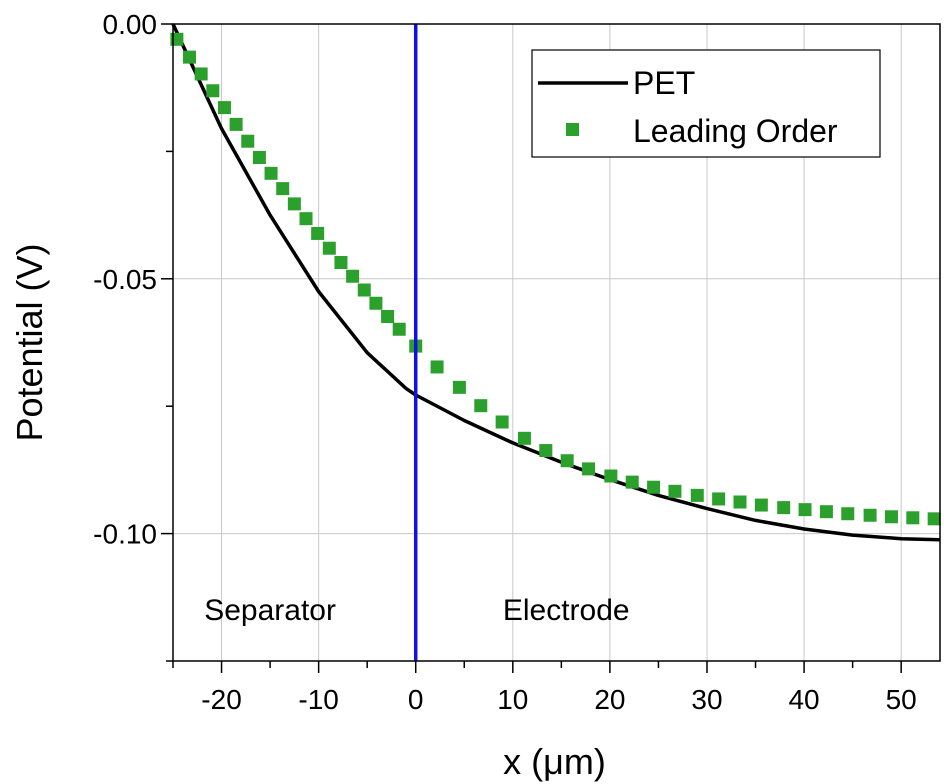 This screenshot has width=944, height=784. Describe the element at coordinates (609, 699) in the screenshot. I see `x-tick-label: 20` at that location.